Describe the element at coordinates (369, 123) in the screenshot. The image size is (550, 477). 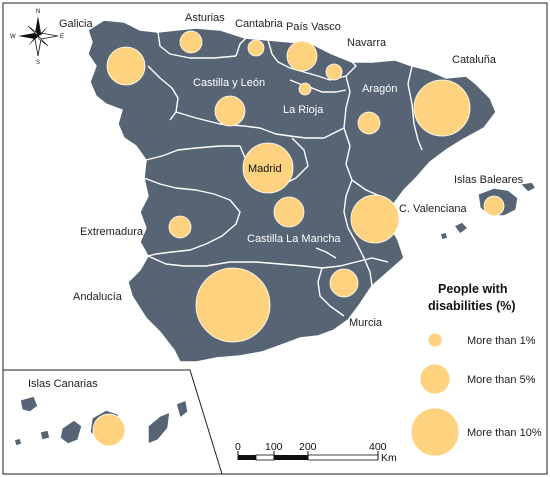
I see `bubble-aragon` at that location.